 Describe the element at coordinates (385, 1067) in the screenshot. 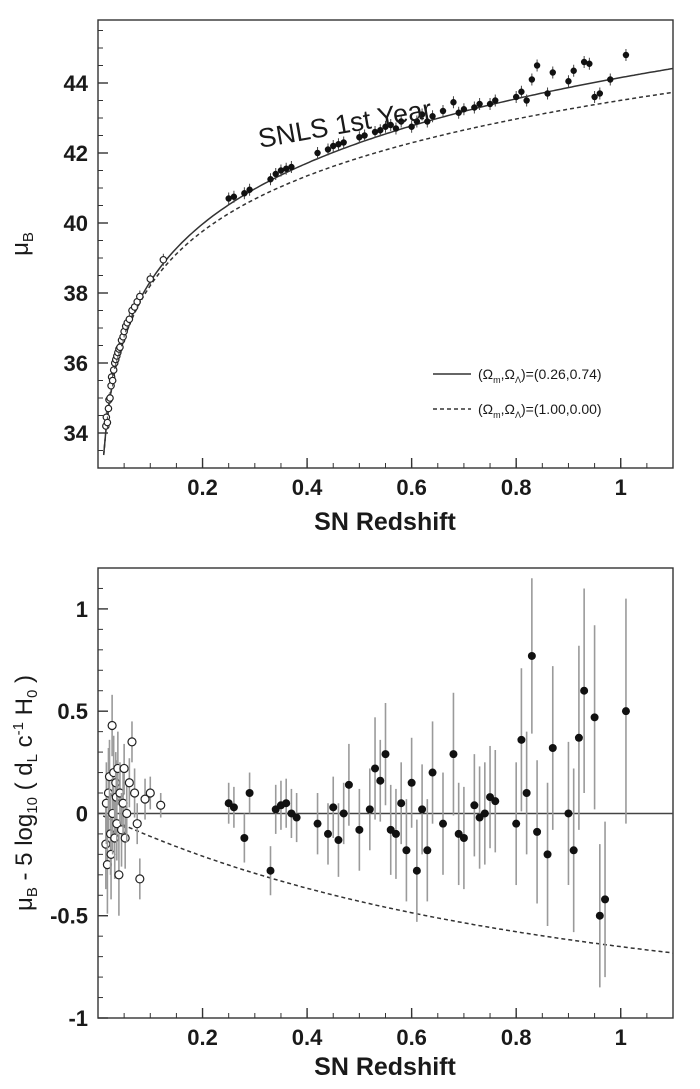

I see `bottom-x-axis-title: SN Redshift` at that location.